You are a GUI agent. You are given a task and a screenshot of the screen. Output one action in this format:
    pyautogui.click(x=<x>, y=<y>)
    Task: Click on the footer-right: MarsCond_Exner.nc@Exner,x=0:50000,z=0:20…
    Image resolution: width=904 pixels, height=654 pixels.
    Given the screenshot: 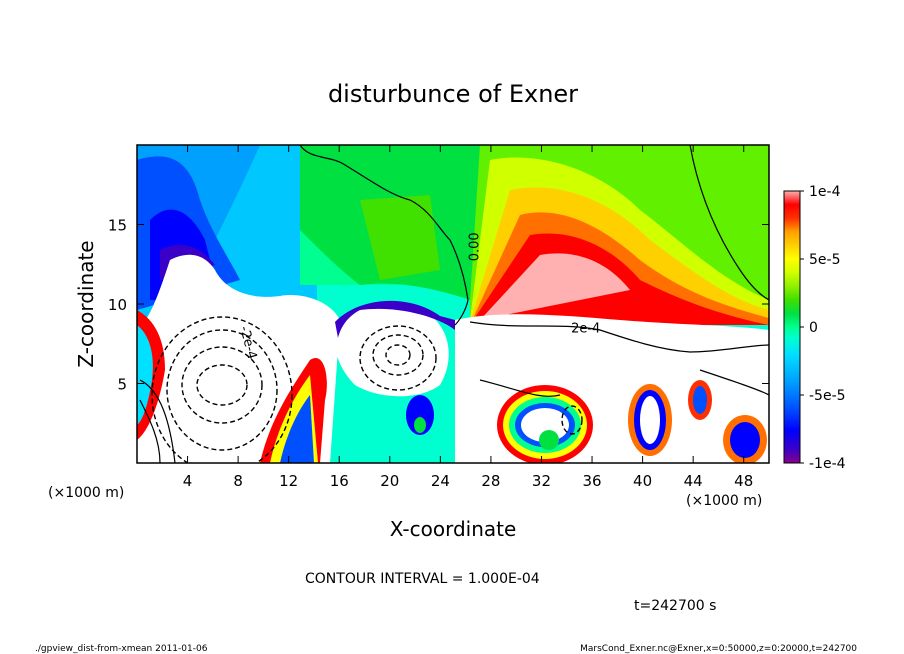 What is the action you would take?
    pyautogui.click(x=718, y=649)
    